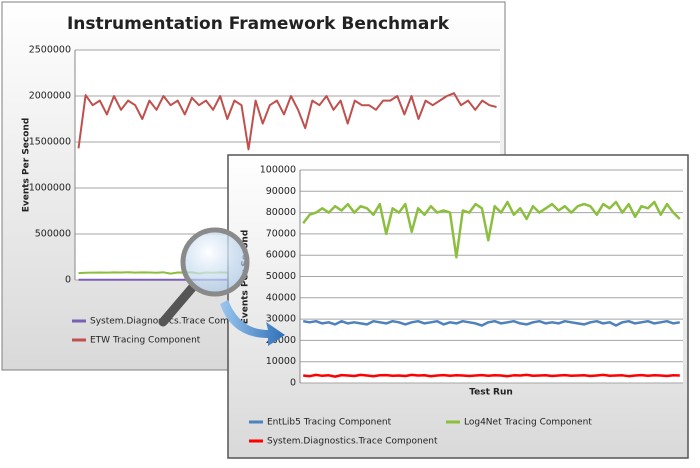  What do you see at coordinates (215, 262) in the screenshot?
I see `magnifier-lens` at bounding box center [215, 262].